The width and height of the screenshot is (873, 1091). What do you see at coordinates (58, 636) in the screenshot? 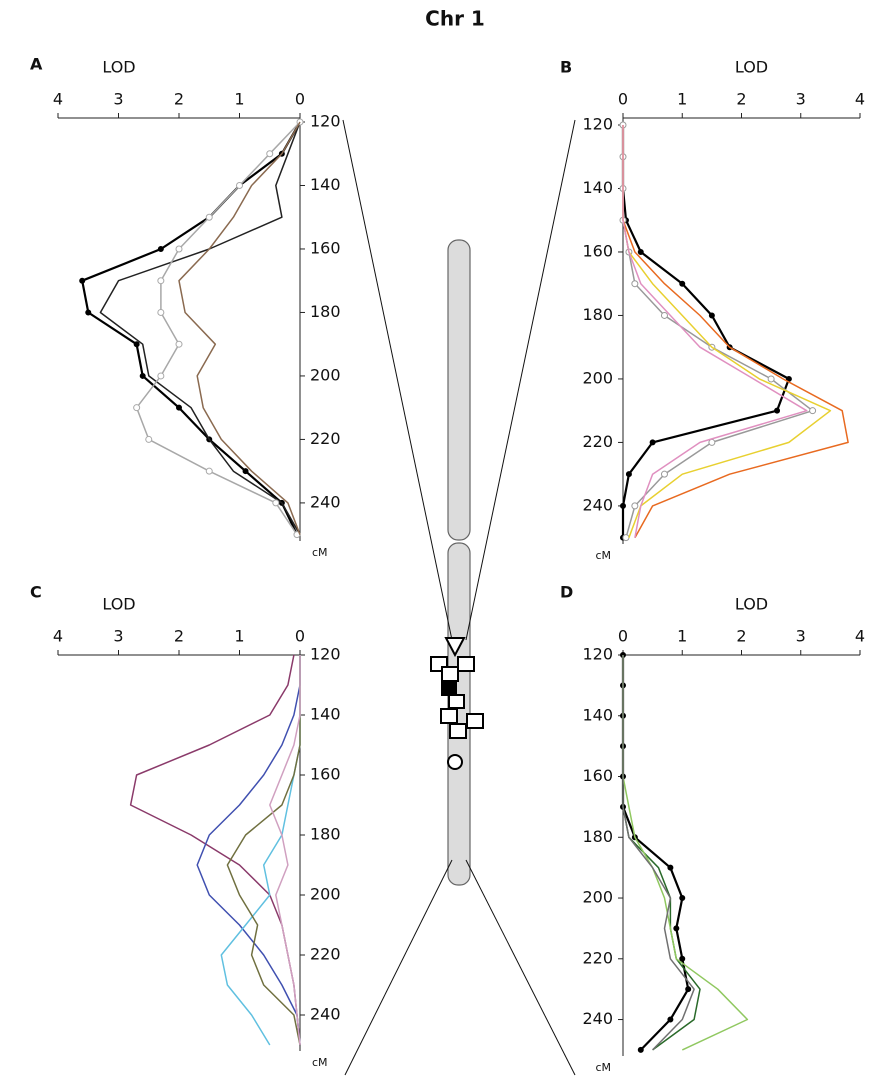
I see `lod-tick-label: 4` at bounding box center [58, 636].